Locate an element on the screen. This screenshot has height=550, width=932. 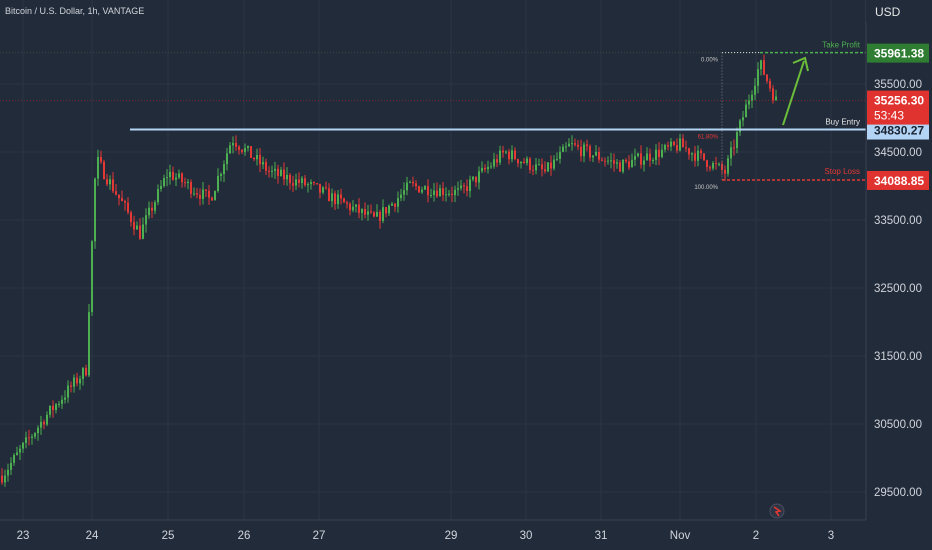
current-price-tag is located at coordinates (898, 107).